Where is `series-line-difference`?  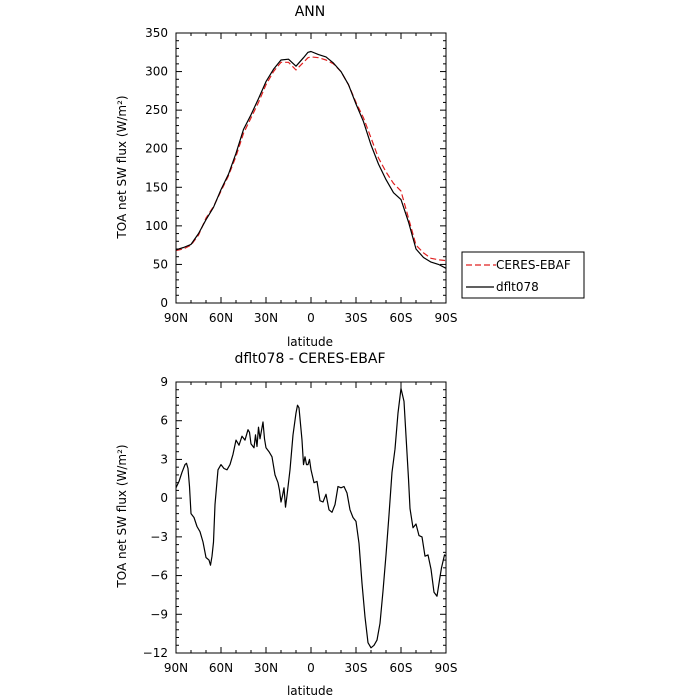 series-line-difference is located at coordinates (311, 518).